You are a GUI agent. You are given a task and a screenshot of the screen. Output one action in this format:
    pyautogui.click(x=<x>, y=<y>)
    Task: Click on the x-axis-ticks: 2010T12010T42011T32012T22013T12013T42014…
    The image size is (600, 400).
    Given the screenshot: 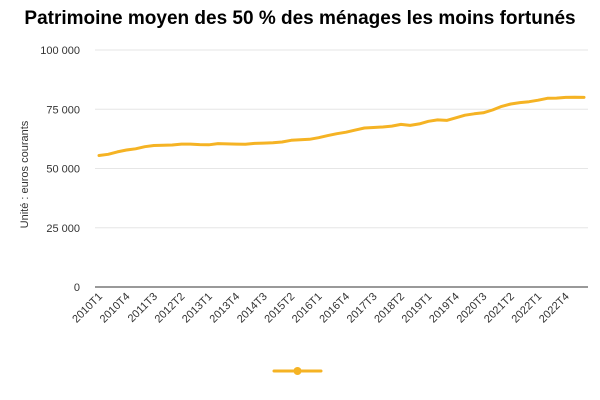 What is the action you would take?
    pyautogui.click(x=321, y=308)
    